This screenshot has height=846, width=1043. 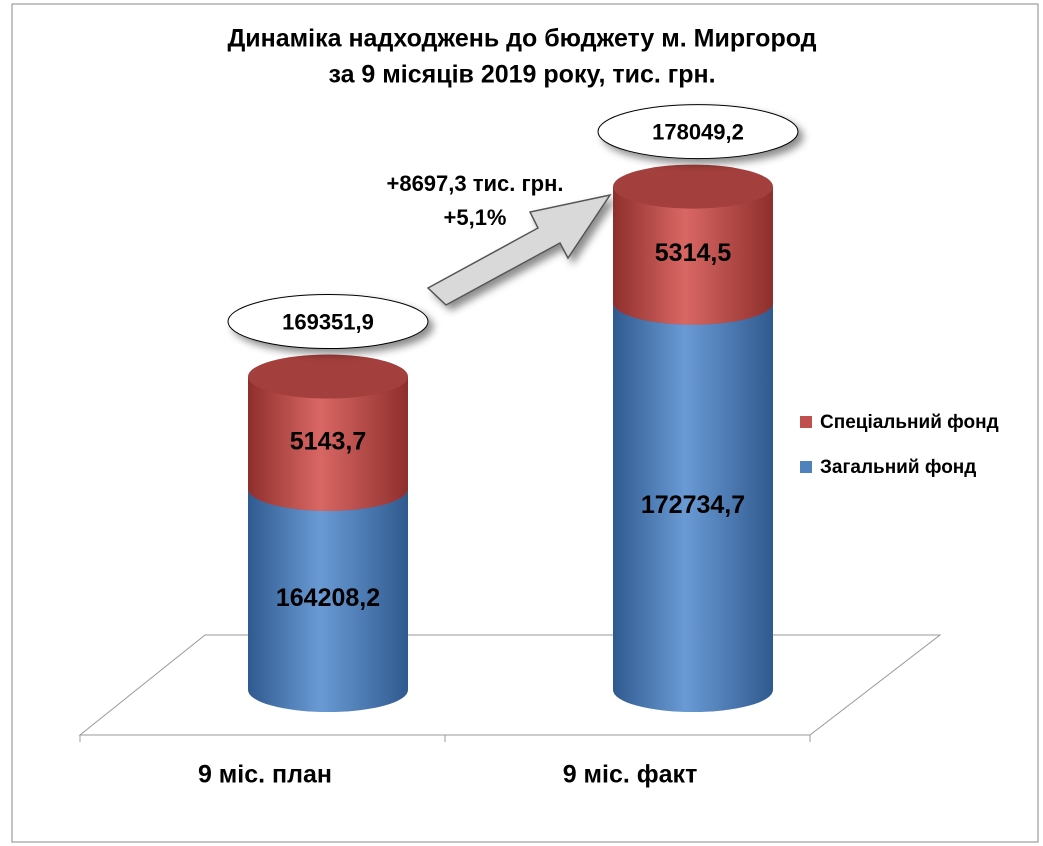 I want to click on annotation: +5,1%, so click(x=475, y=217).